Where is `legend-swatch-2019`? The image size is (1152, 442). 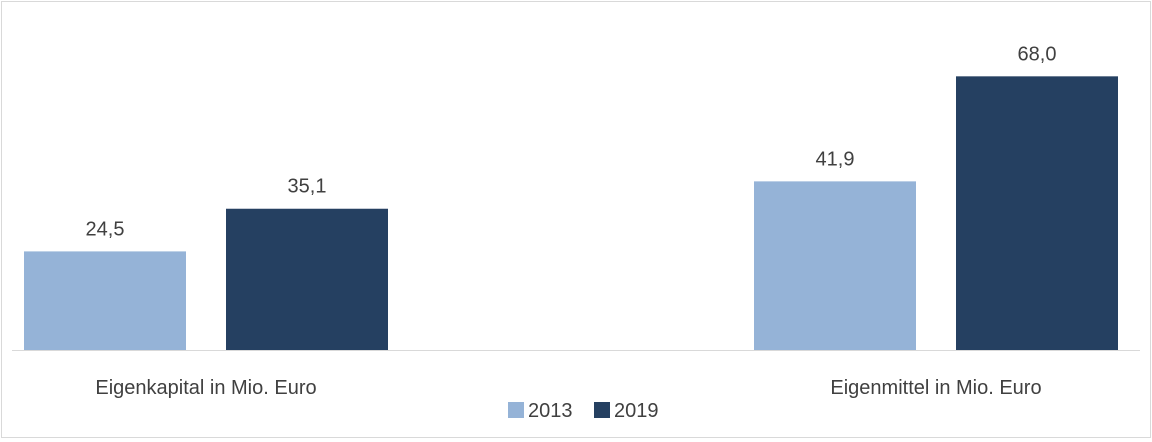
legend-swatch-2019 is located at coordinates (602, 410).